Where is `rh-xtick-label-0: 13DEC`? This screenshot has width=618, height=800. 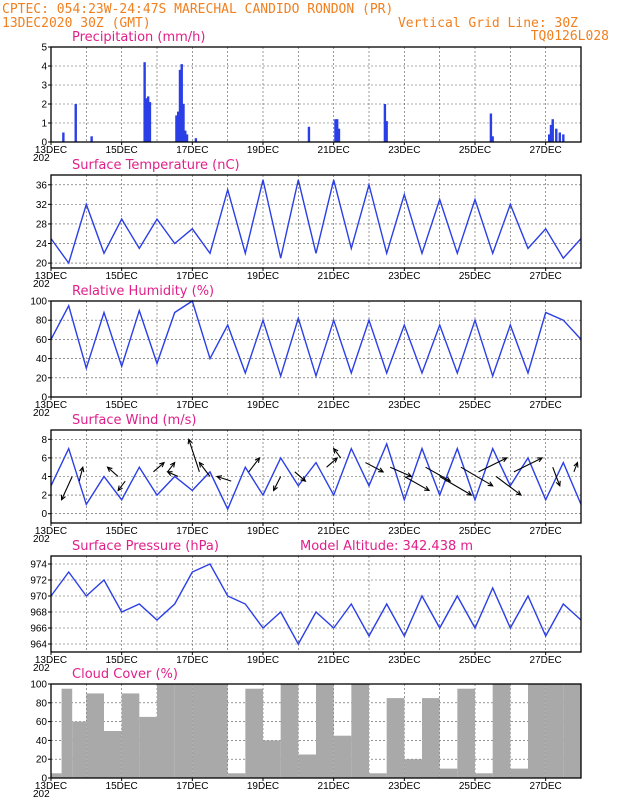
rh-xtick-label-0: 13DEC is located at coordinates (51, 405).